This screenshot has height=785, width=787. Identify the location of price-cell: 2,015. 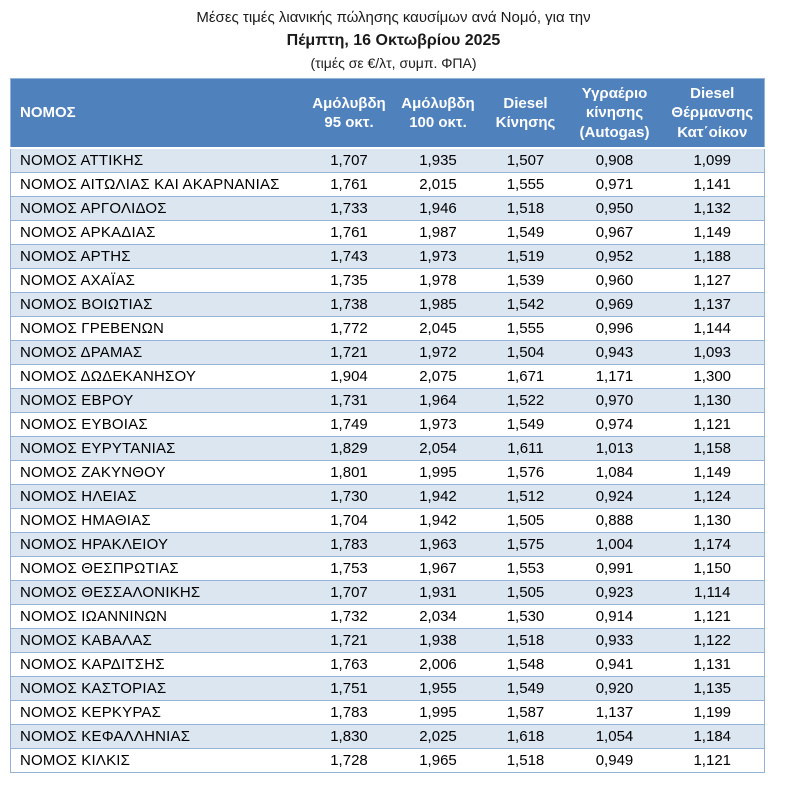
(438, 184).